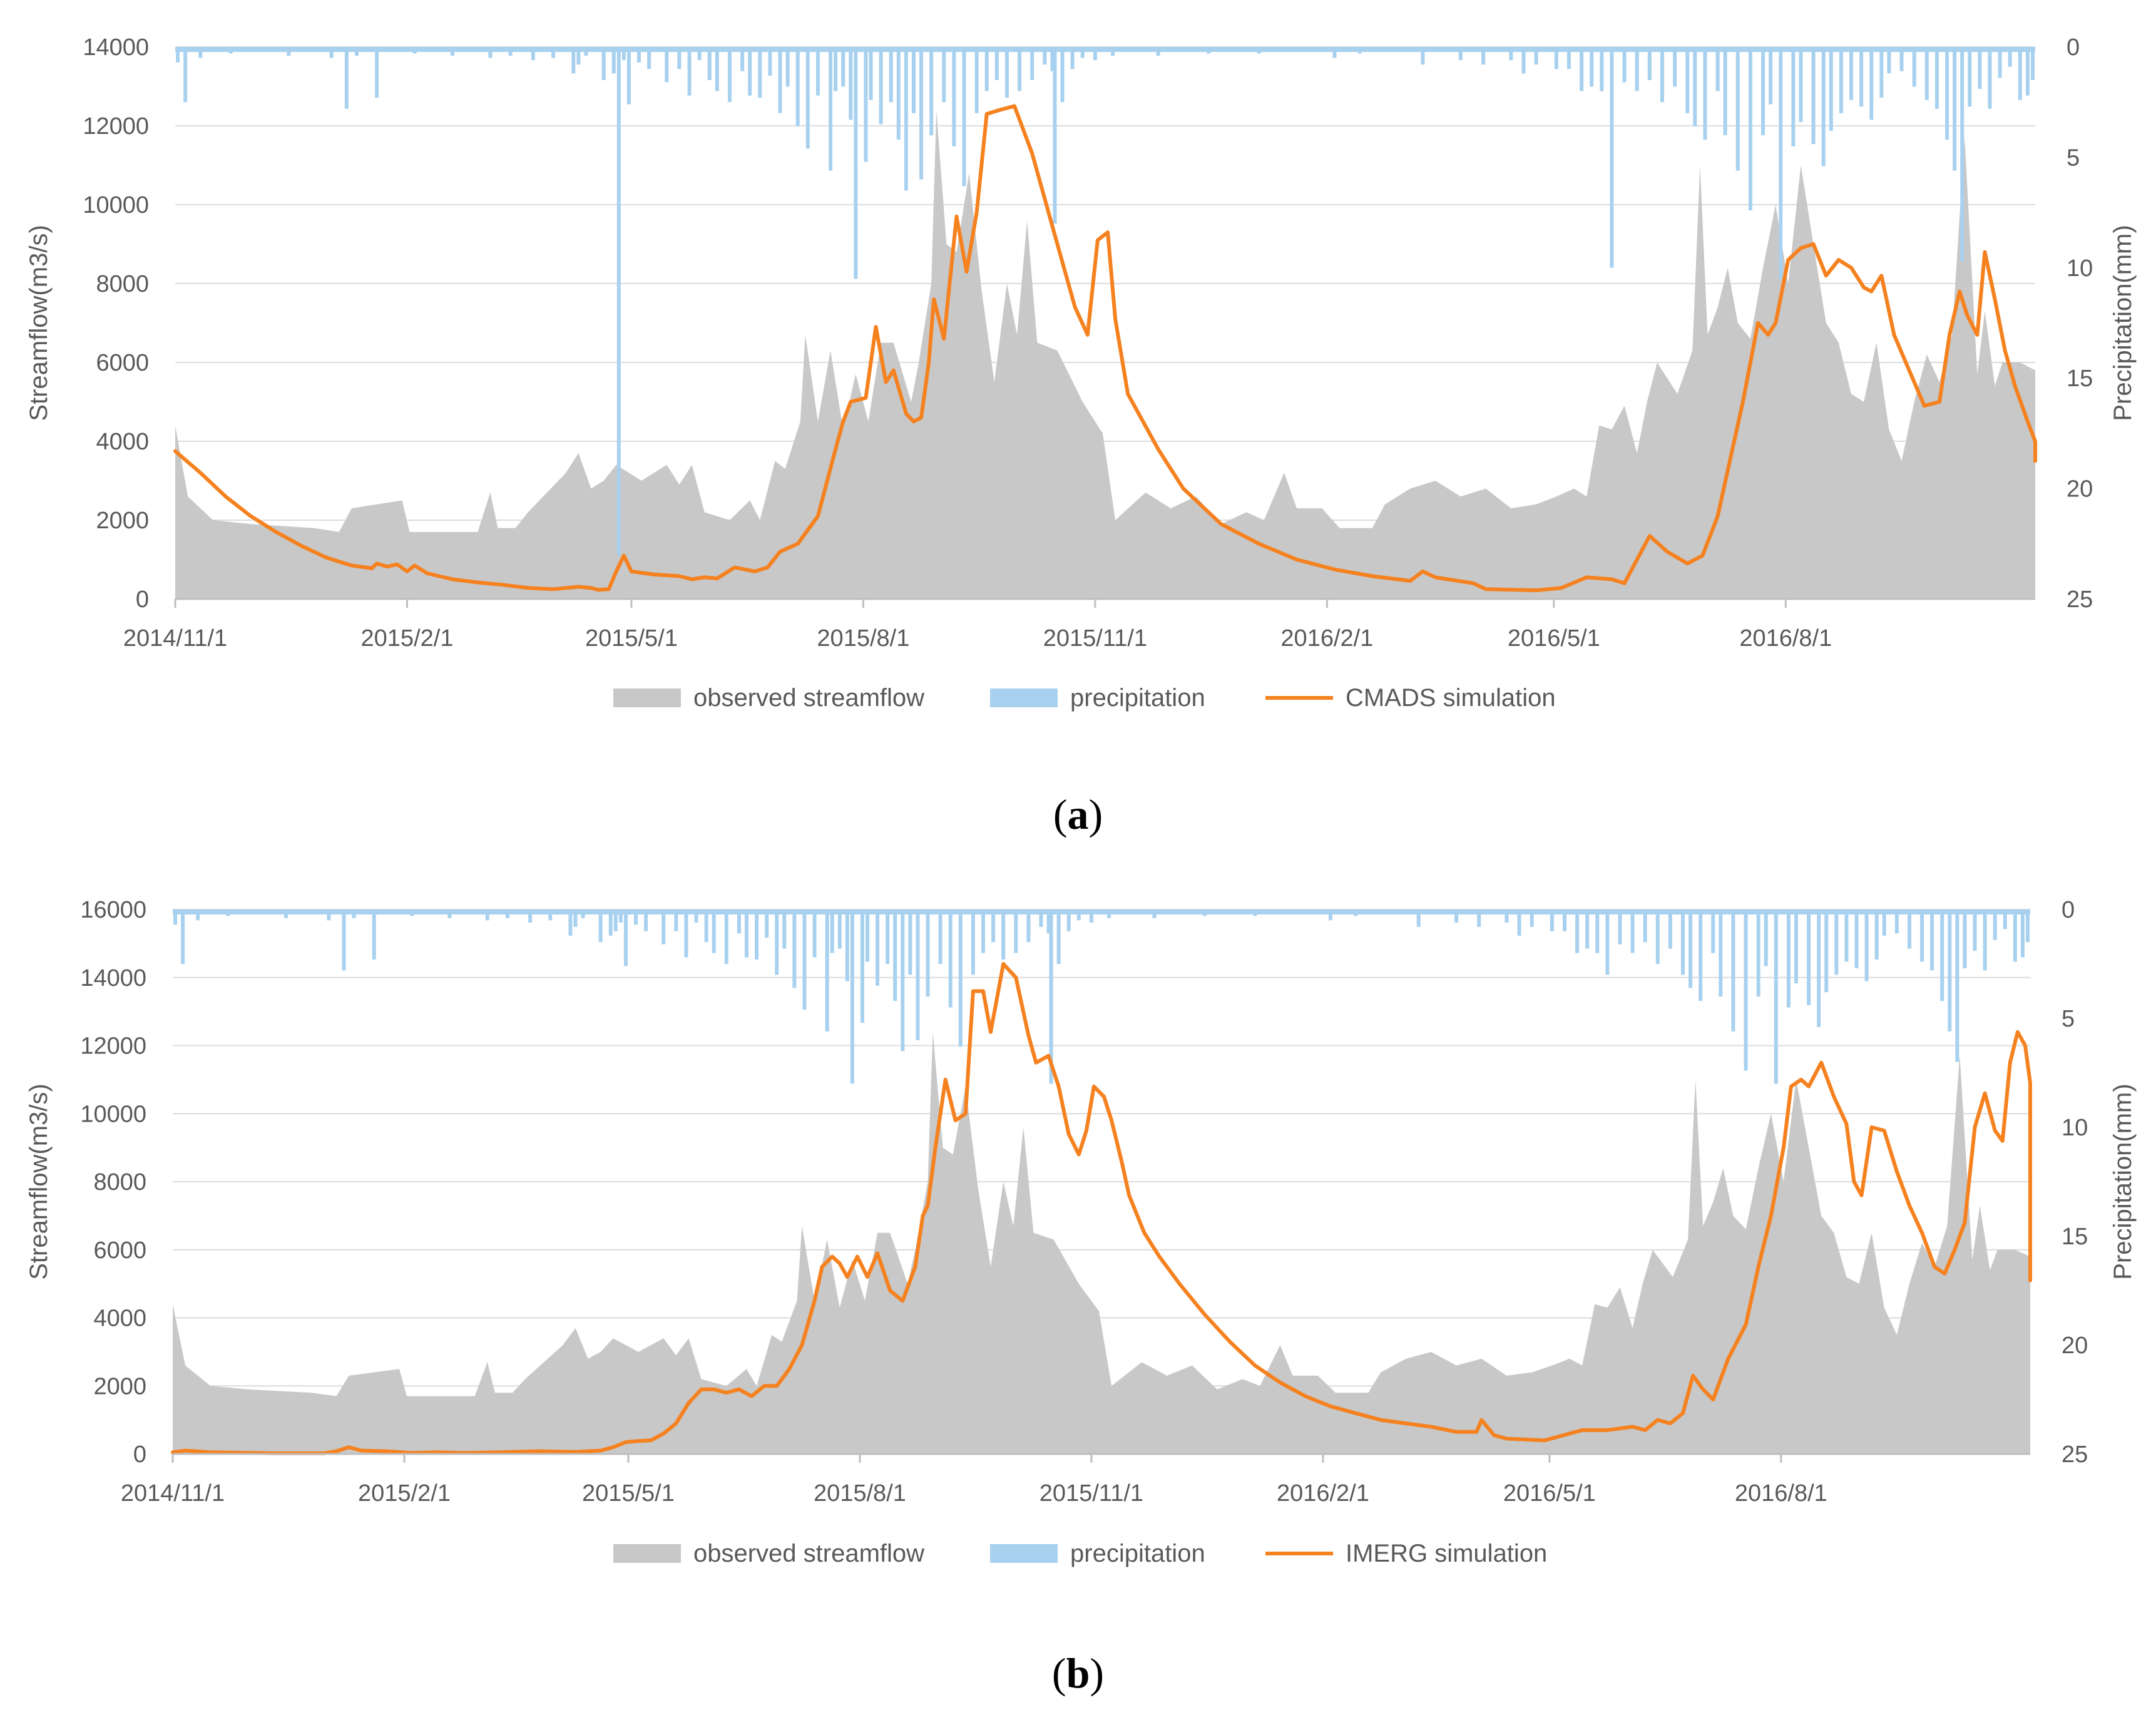 The width and height of the screenshot is (2156, 1720). What do you see at coordinates (1095, 638) in the screenshot?
I see `x-tick-label: 2015/11/1` at bounding box center [1095, 638].